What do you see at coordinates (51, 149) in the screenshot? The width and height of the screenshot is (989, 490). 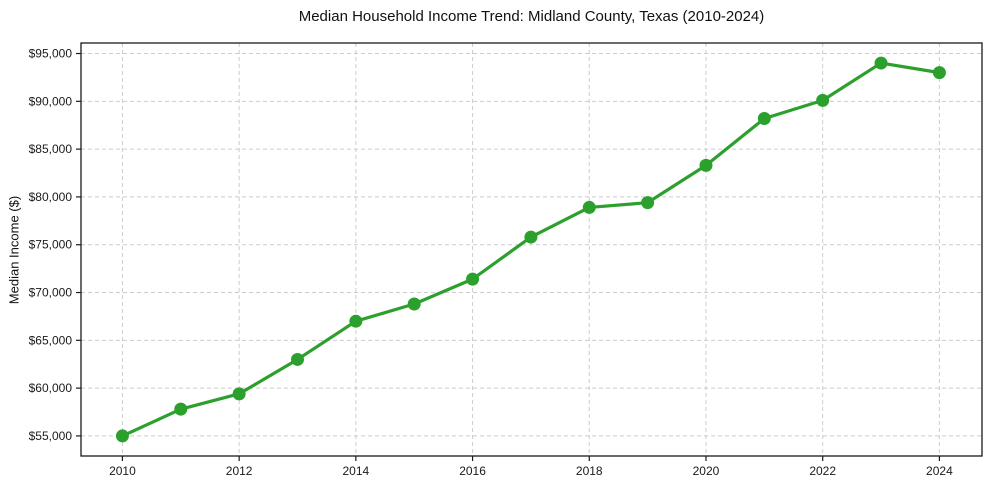 I see `y-tick-label: $85,000` at bounding box center [51, 149].